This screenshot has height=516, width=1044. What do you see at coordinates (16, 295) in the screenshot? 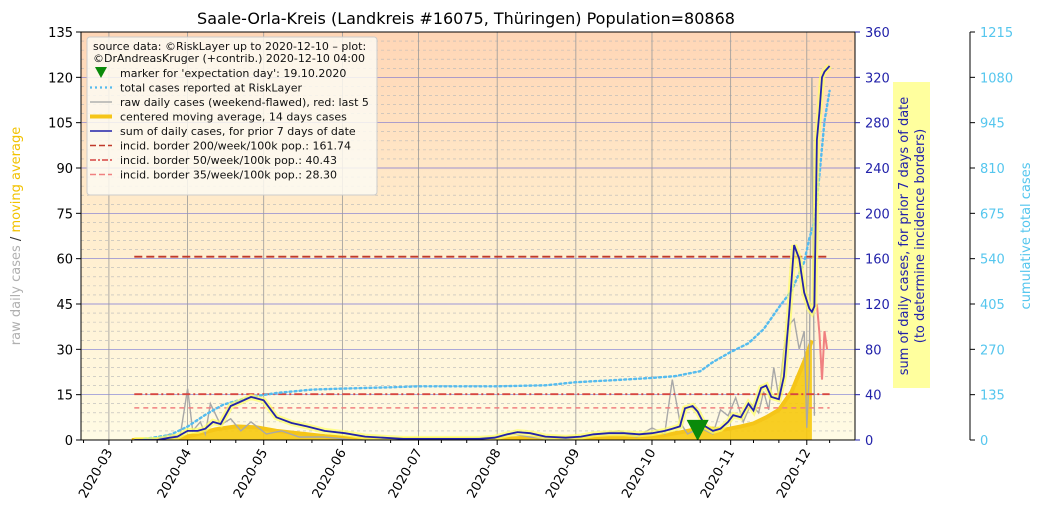
I see `left-axis-label-part: raw daily cases` at bounding box center [16, 295].